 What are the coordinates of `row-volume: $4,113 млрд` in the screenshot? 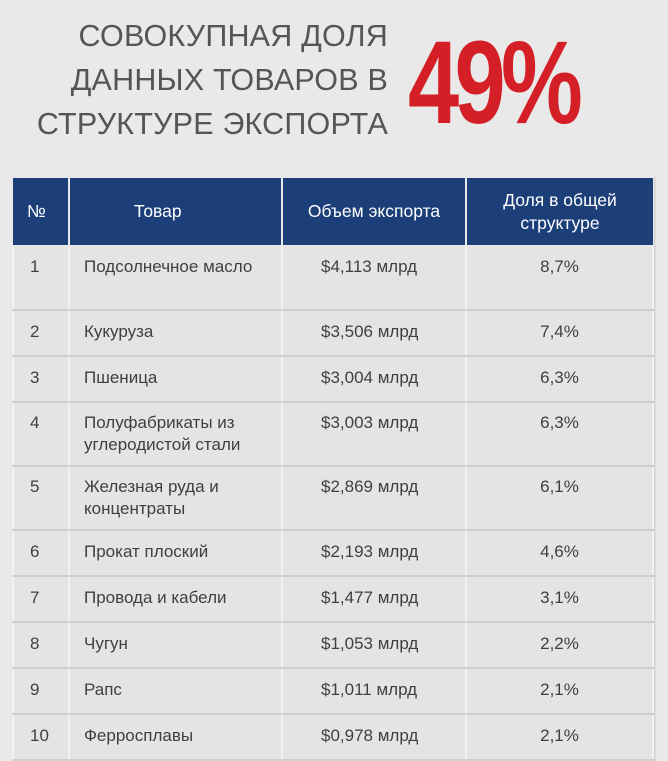 It's located at (374, 278).